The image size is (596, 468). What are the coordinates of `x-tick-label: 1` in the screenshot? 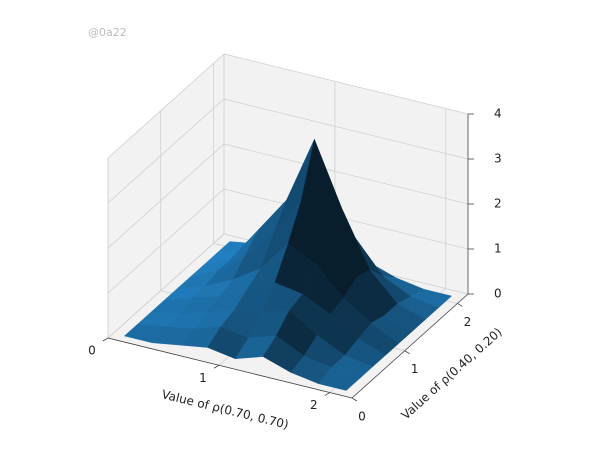 It's located at (203, 378).